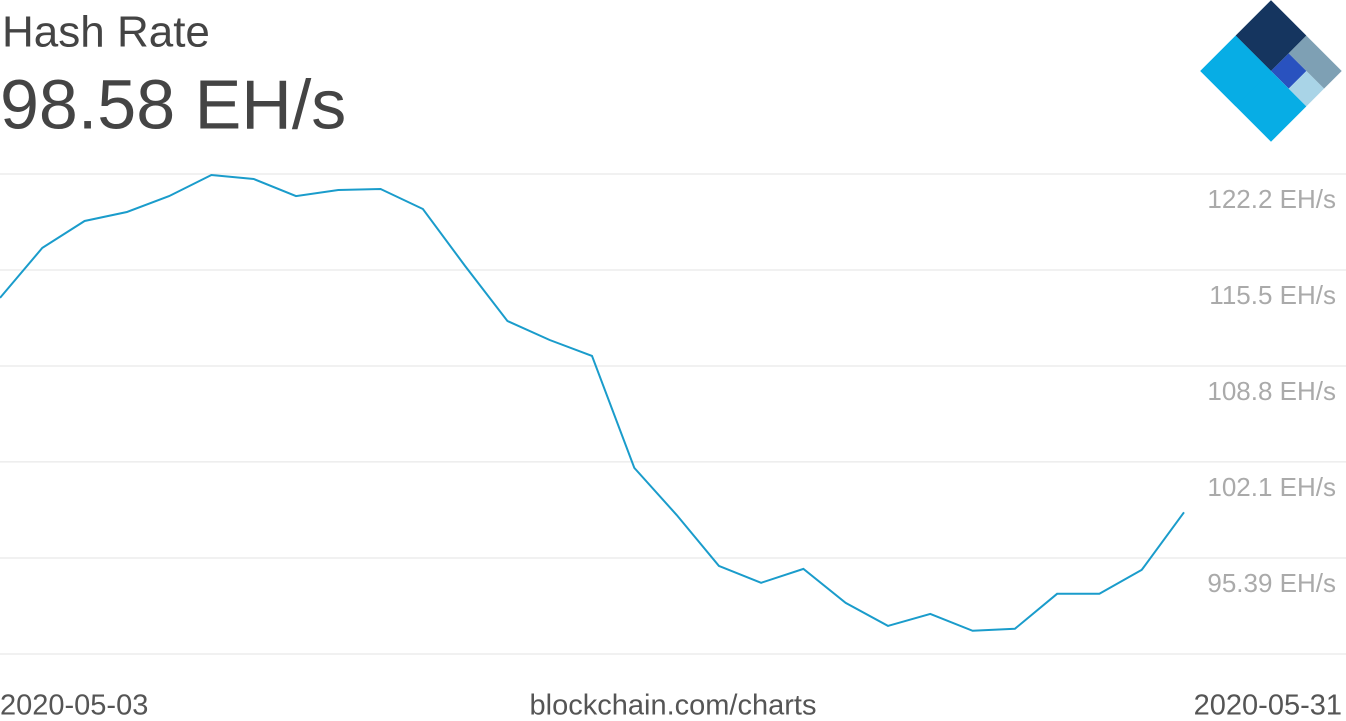 The width and height of the screenshot is (1346, 721). Describe the element at coordinates (106, 32) in the screenshot. I see `chart-title: Hash Rate` at that location.